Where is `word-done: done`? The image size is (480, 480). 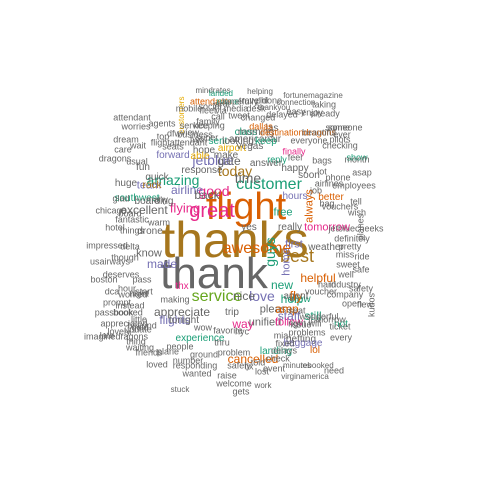 word-done: done is located at coordinates (272, 100).